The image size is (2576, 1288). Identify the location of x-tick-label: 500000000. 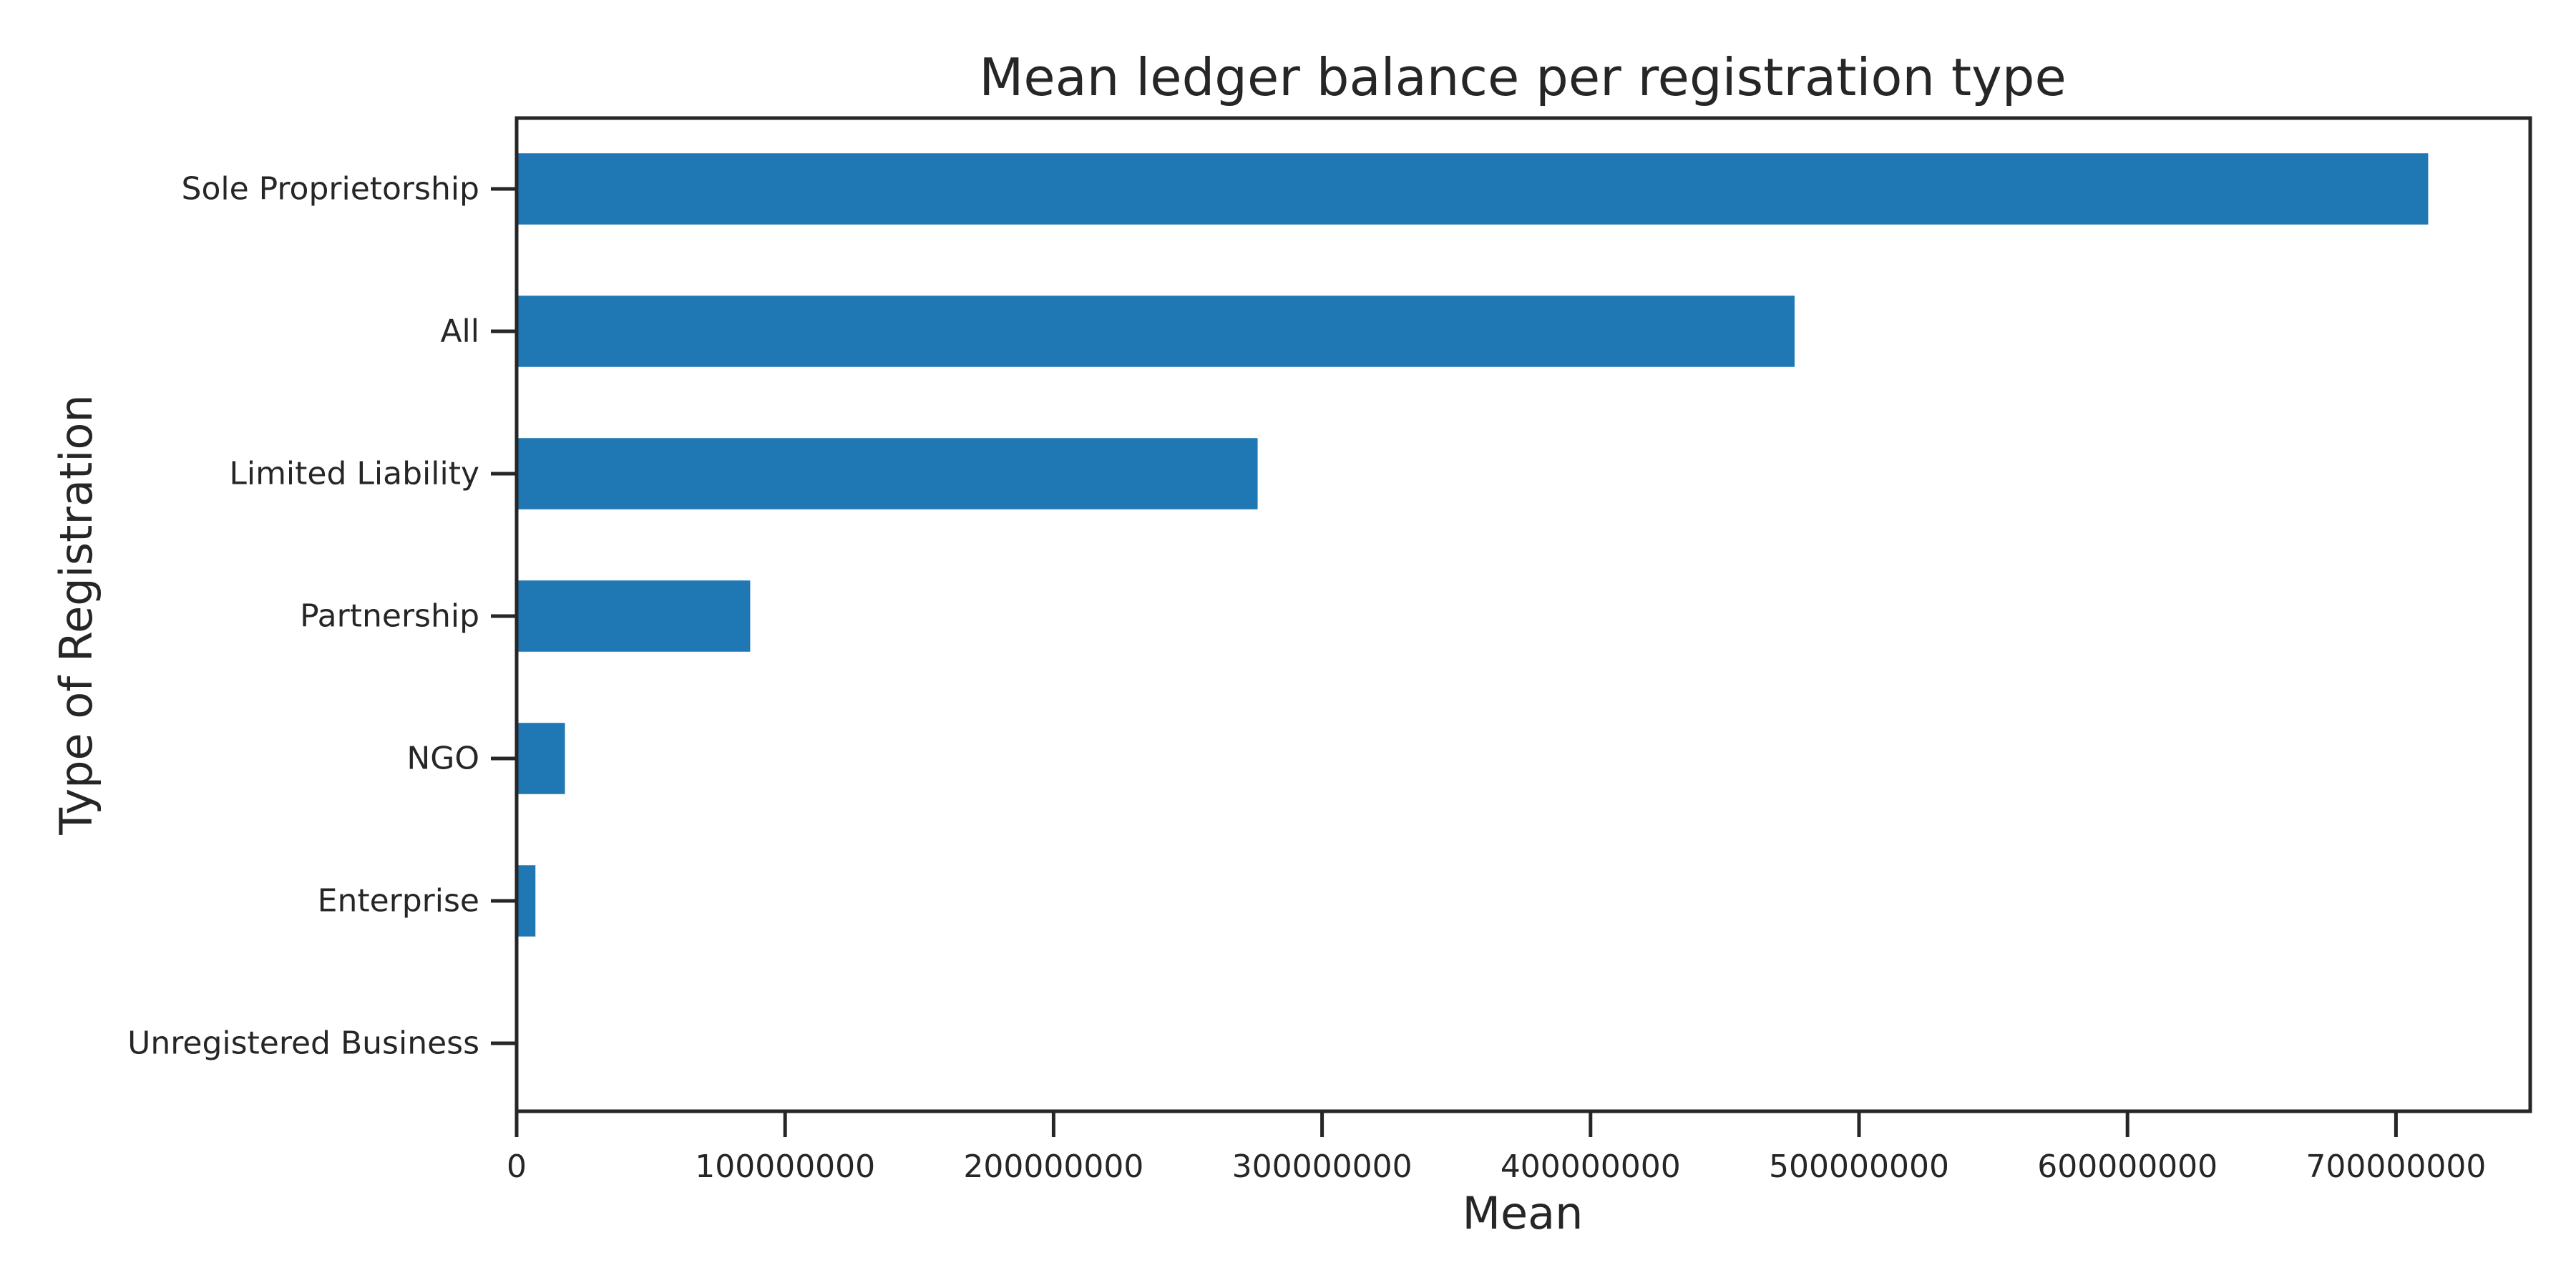
(1859, 1166).